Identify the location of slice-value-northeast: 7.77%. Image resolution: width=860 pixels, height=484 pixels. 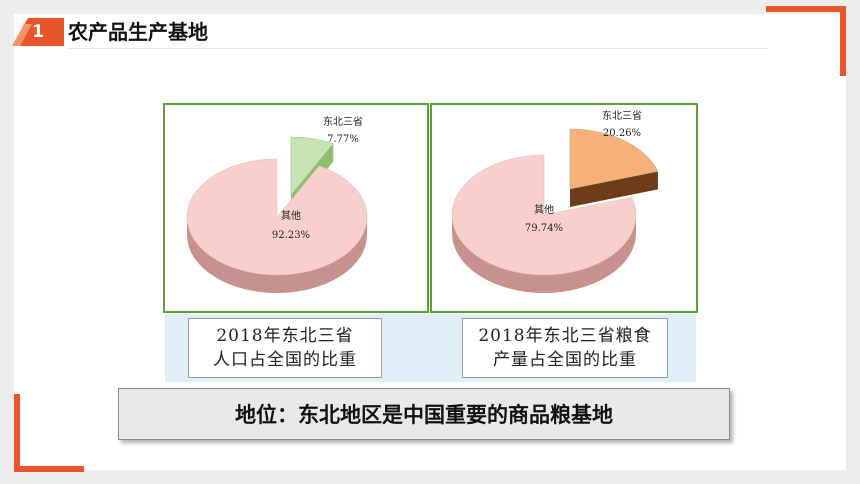
(343, 139).